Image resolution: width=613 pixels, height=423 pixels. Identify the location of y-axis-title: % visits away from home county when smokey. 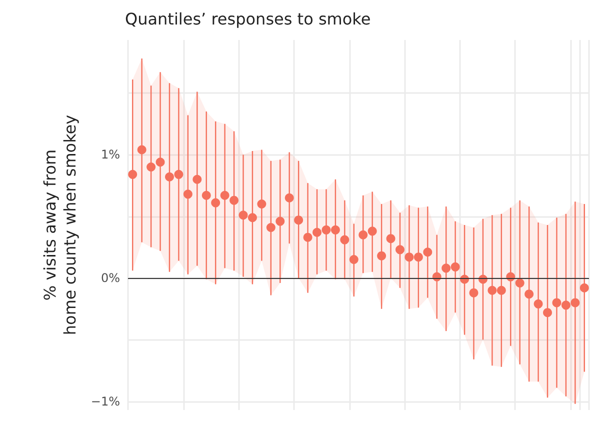
(60, 225).